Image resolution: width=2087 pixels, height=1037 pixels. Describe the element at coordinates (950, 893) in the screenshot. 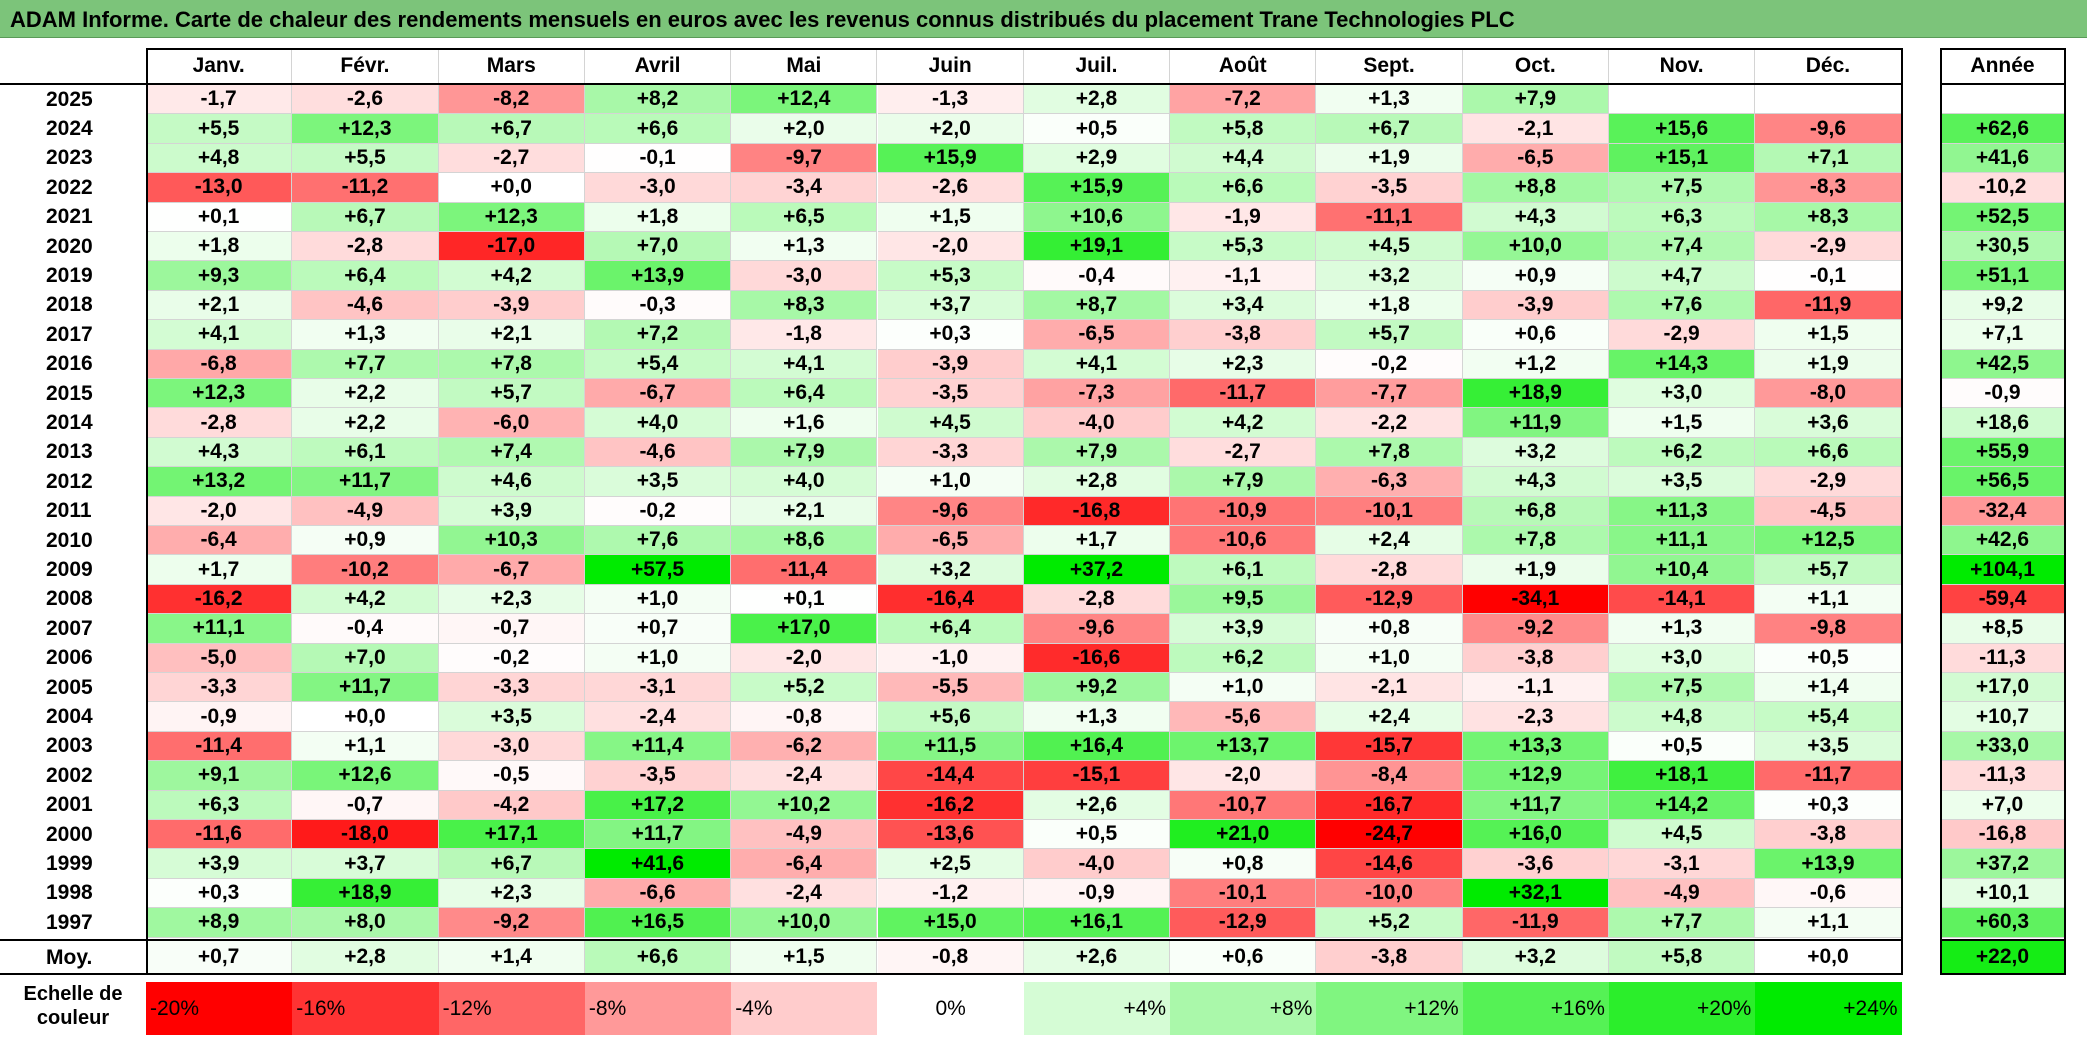

I see `heatmap-cell: -1,2` at that location.